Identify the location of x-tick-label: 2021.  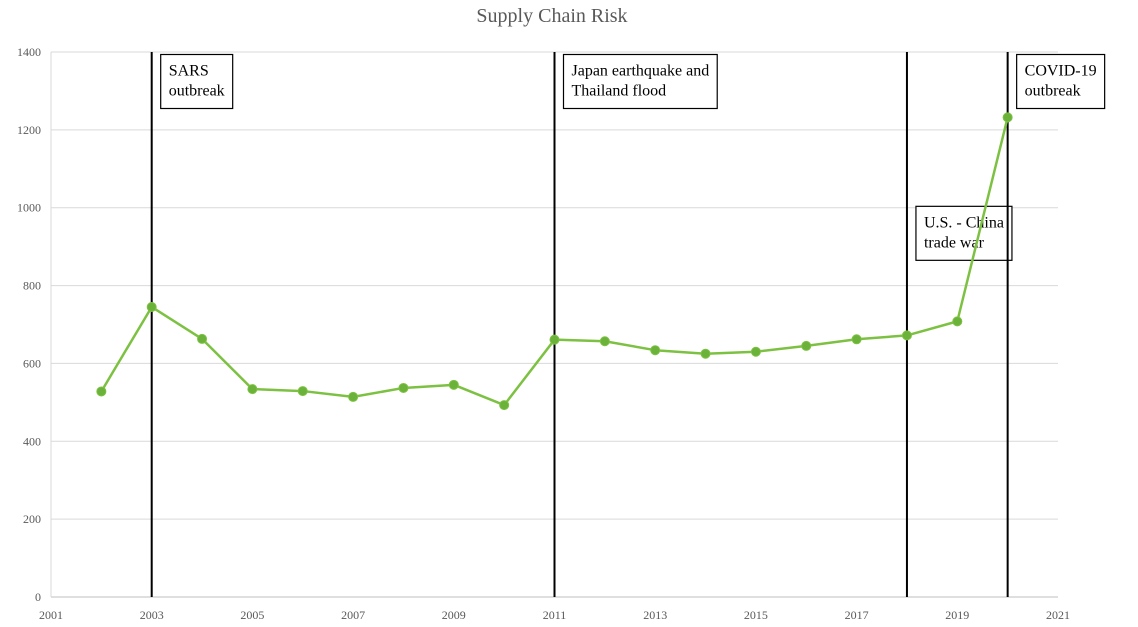
(1058, 615).